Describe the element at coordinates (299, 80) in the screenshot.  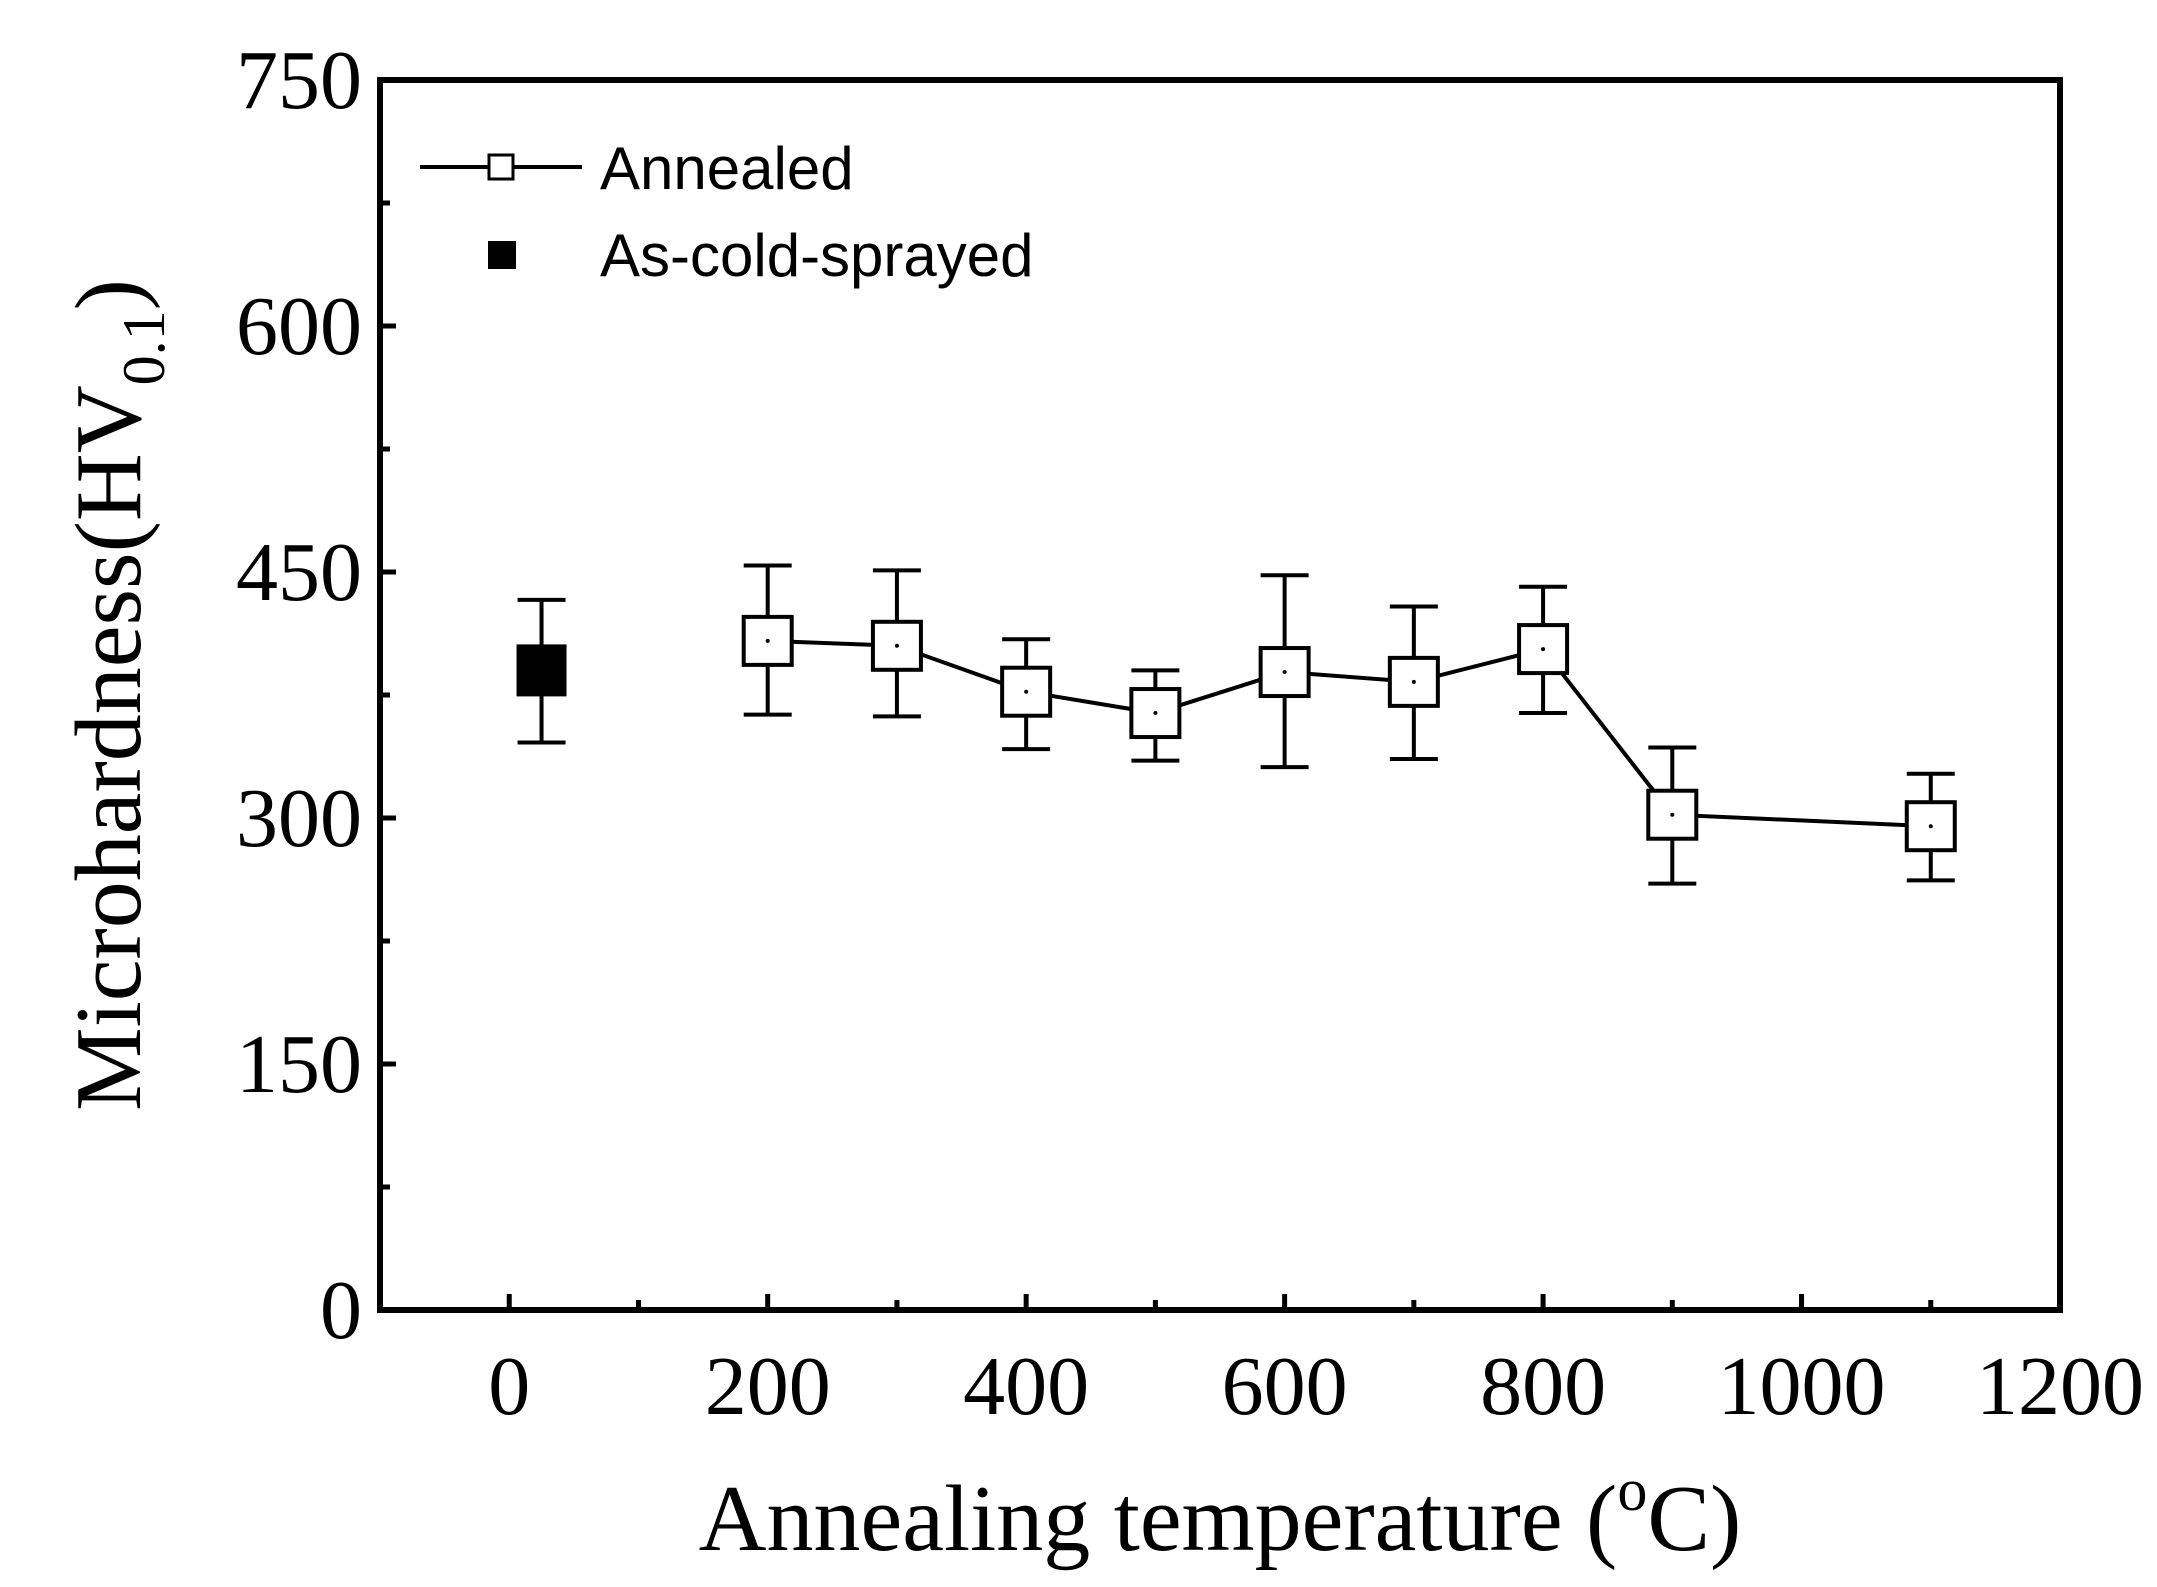
I see `y-tick-label-750: 750` at that location.